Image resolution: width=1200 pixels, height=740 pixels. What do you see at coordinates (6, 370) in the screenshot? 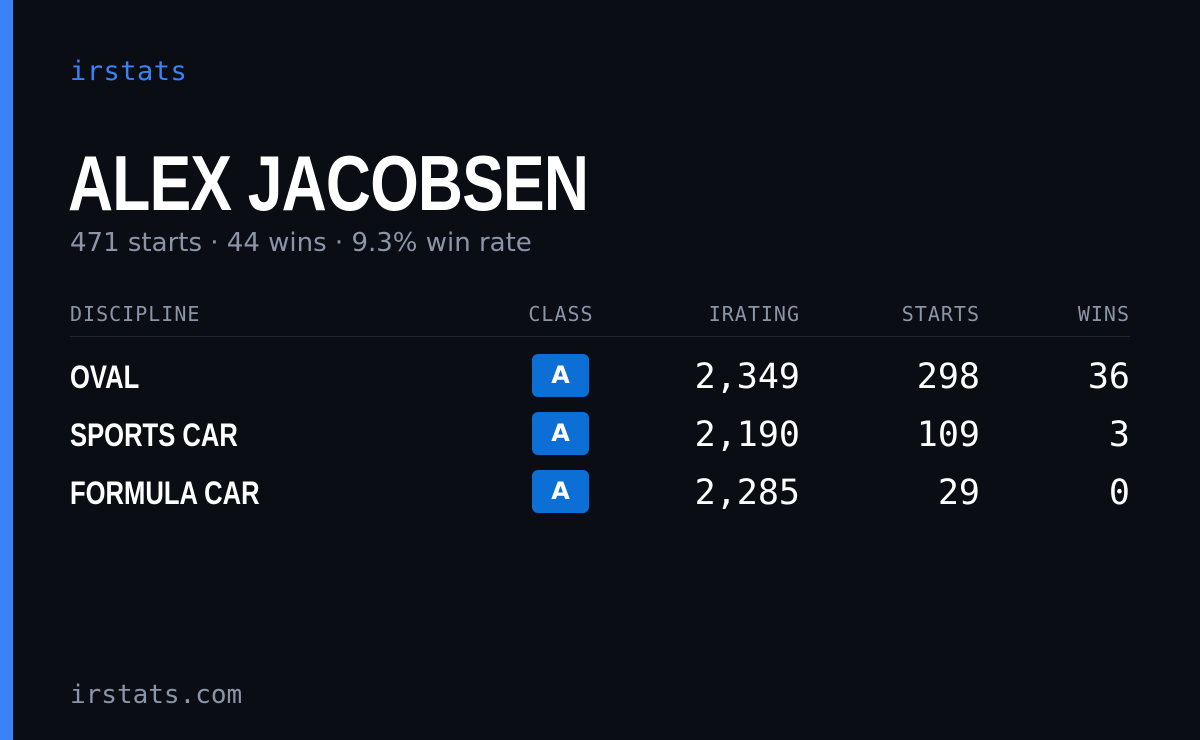
I see `accent-bar` at bounding box center [6, 370].